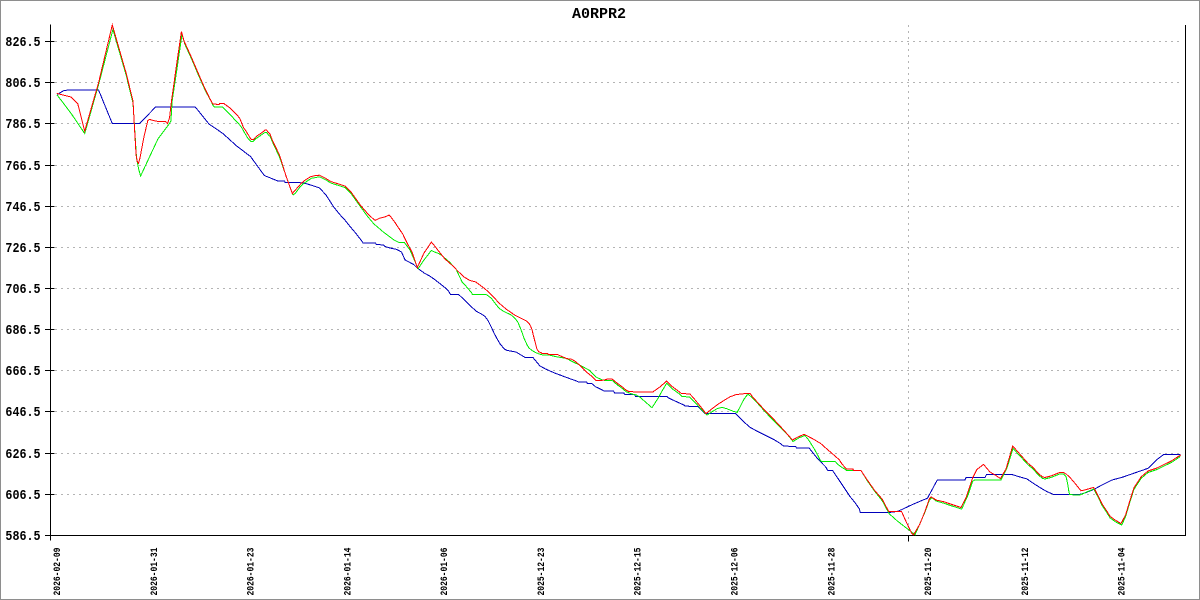  Describe the element at coordinates (638, 571) in the screenshot. I see `svg-text: 2025-12-15` at that location.